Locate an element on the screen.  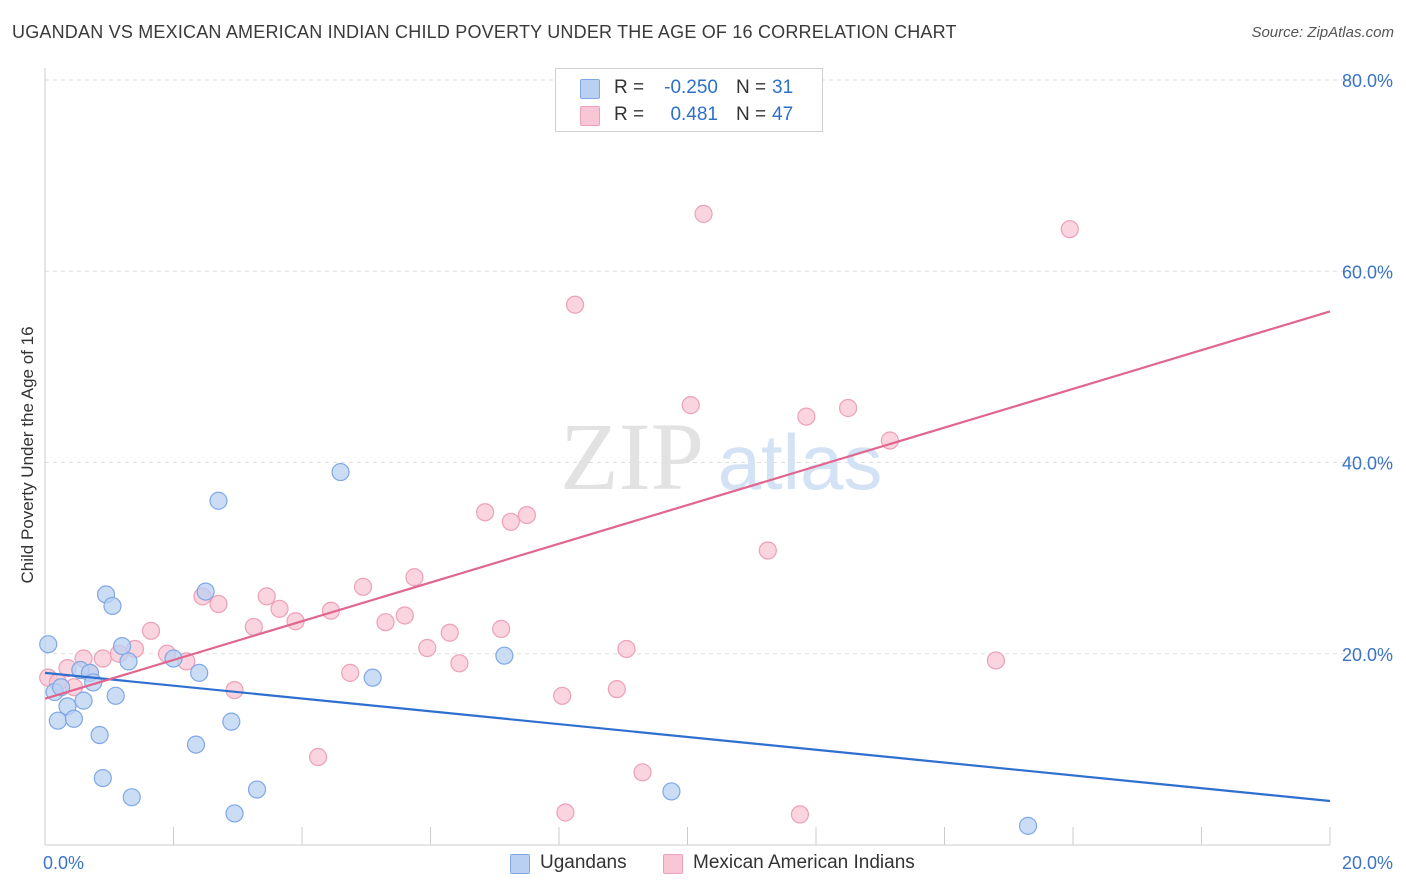
r-value: 0.481 is located at coordinates (694, 114).